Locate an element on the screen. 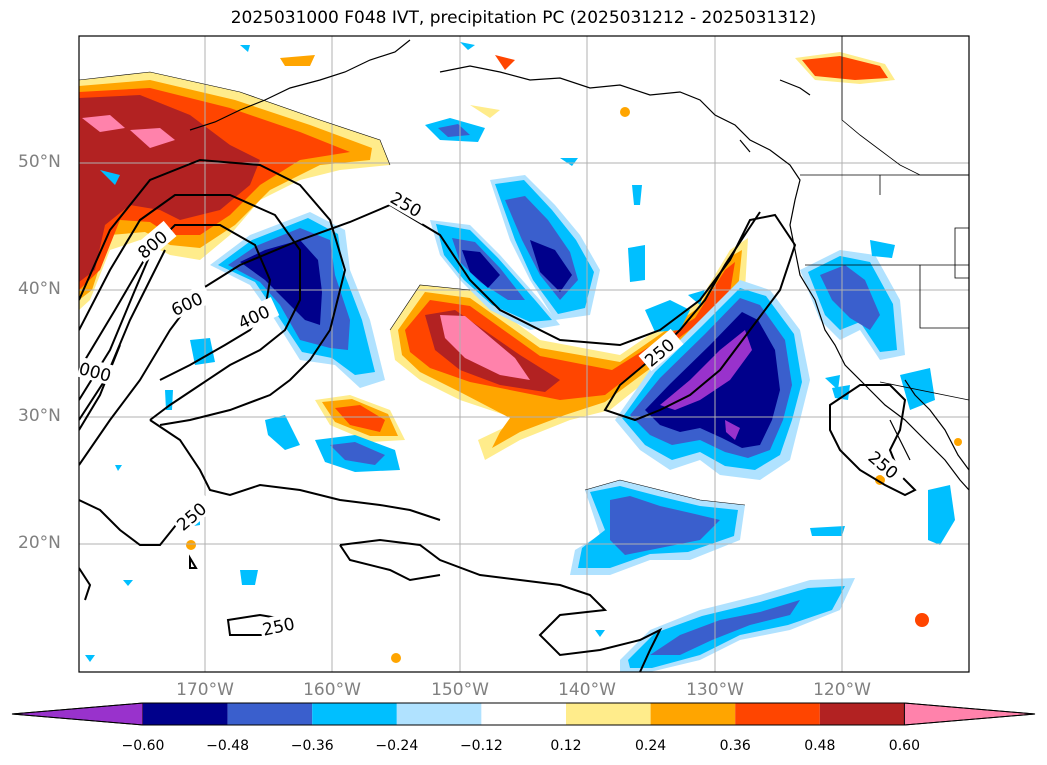 The width and height of the screenshot is (1047, 765). colorbar is located at coordinates (523, 714).